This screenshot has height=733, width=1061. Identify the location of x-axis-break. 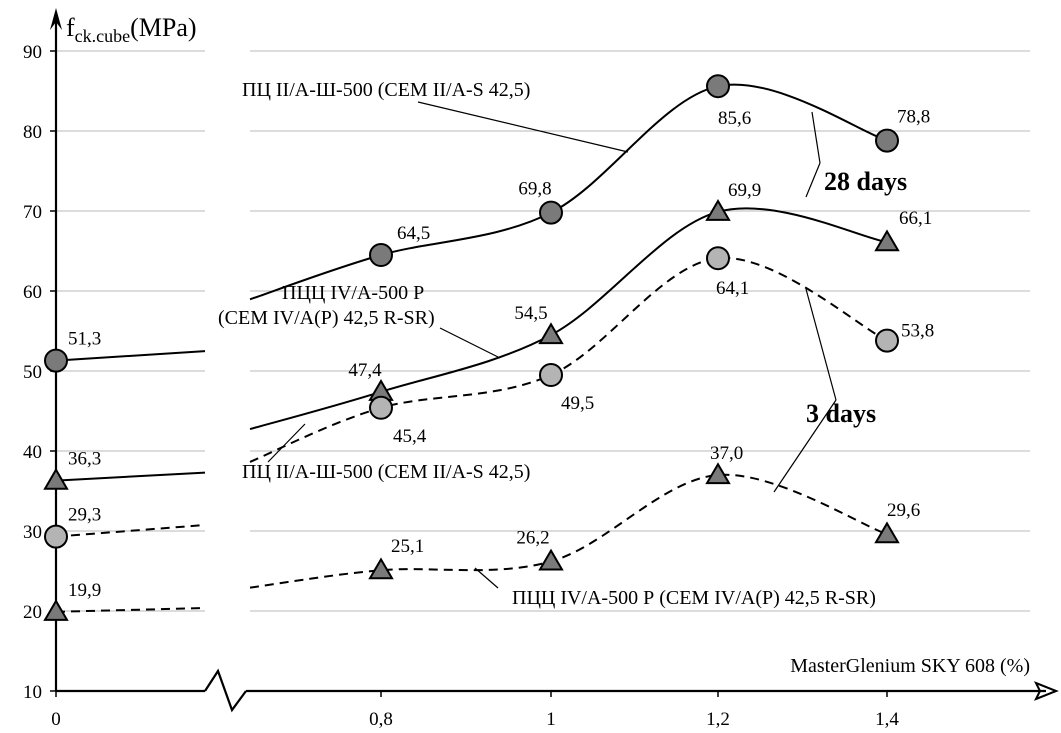
(225, 690).